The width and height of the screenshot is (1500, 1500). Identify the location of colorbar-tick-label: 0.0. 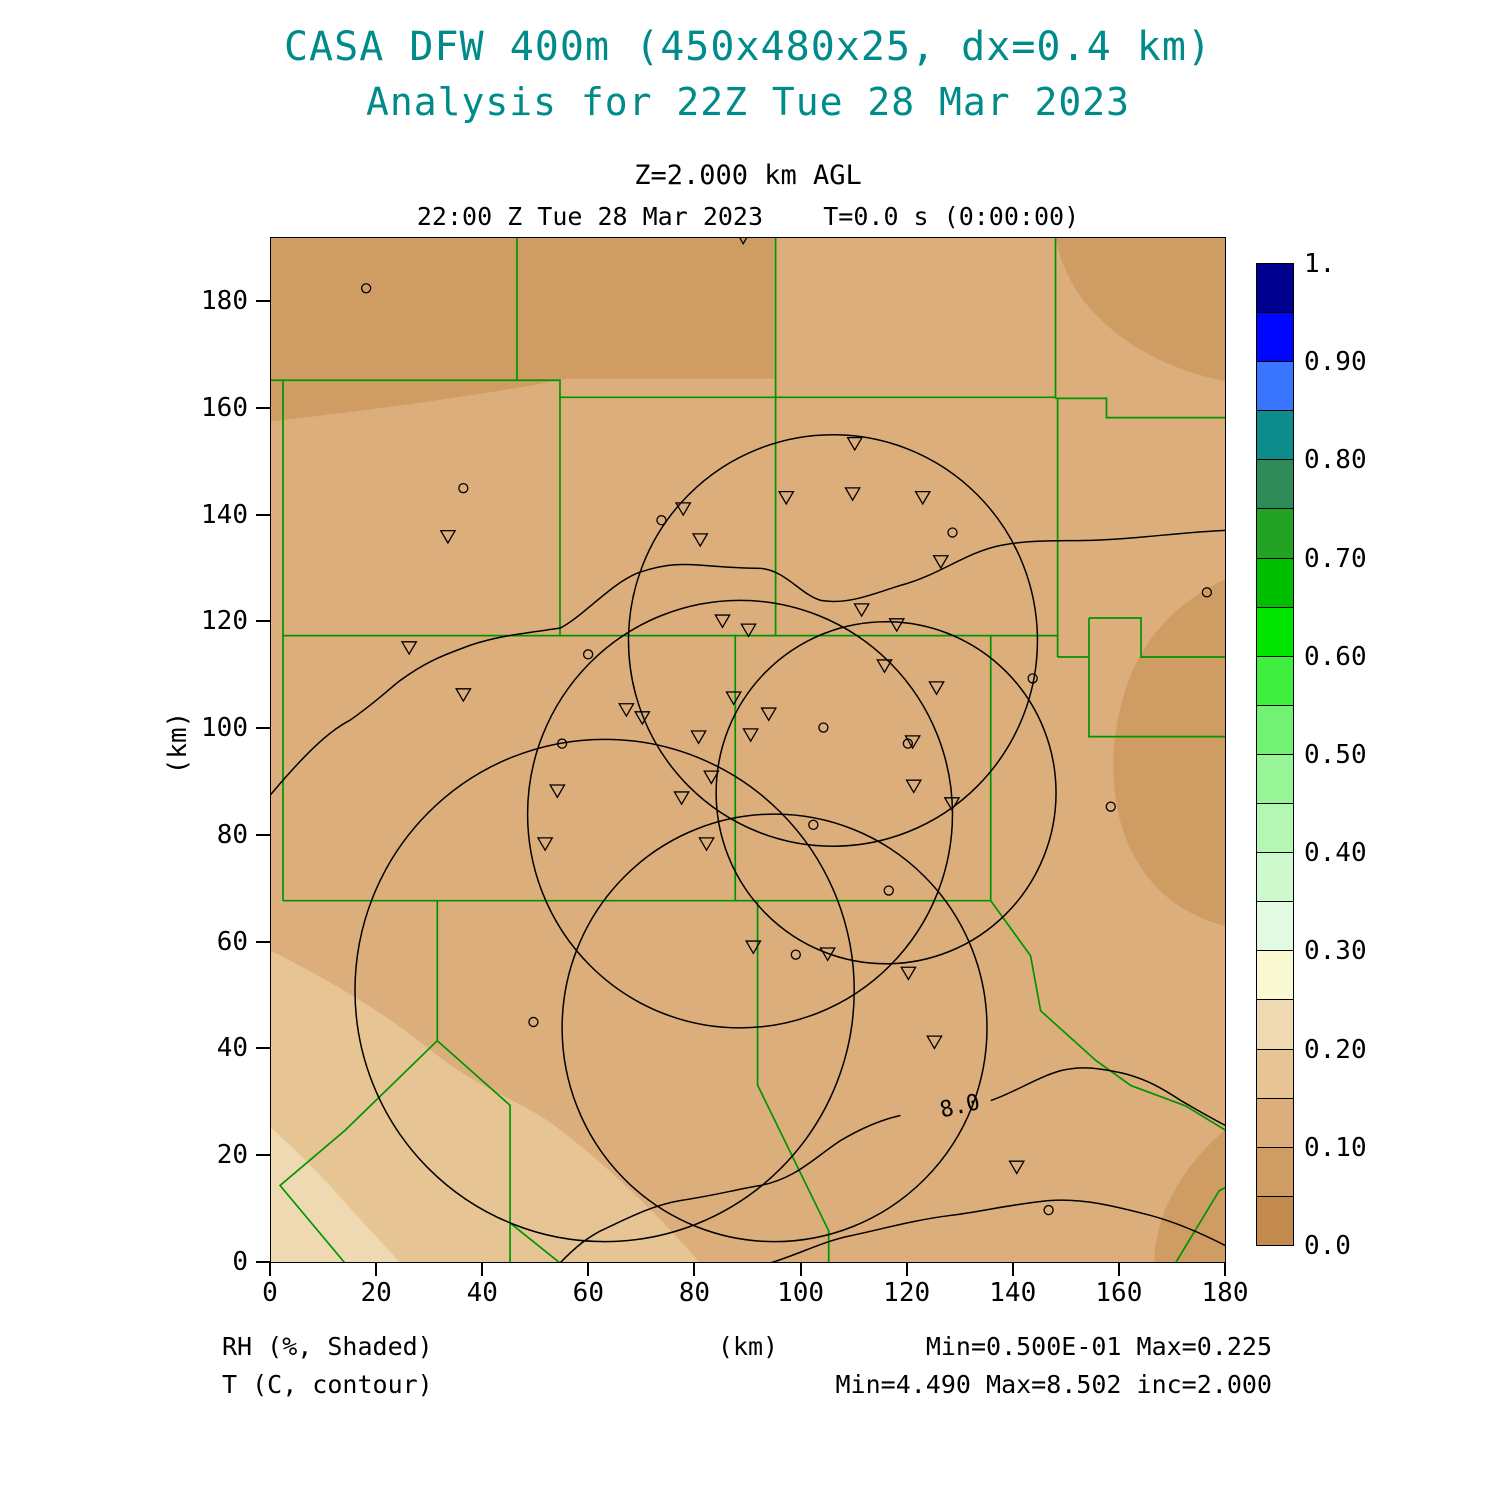
(1327, 1246).